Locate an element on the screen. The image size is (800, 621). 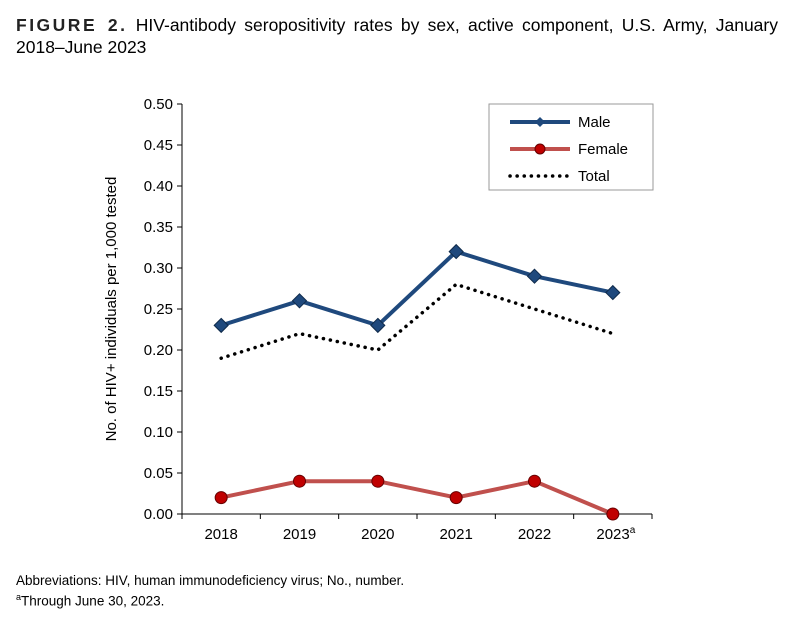
series-line-male is located at coordinates (417, 288).